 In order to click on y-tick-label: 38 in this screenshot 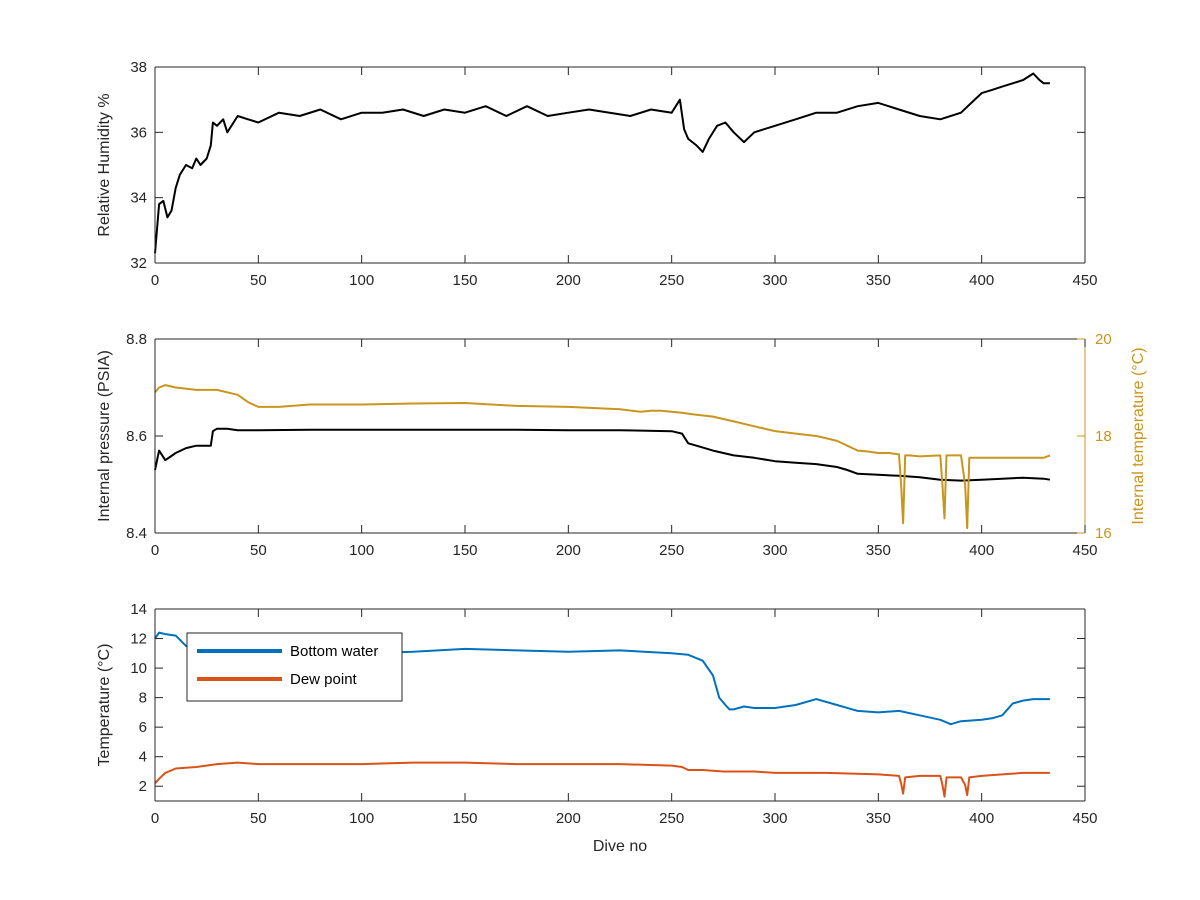, I will do `click(138, 67)`.